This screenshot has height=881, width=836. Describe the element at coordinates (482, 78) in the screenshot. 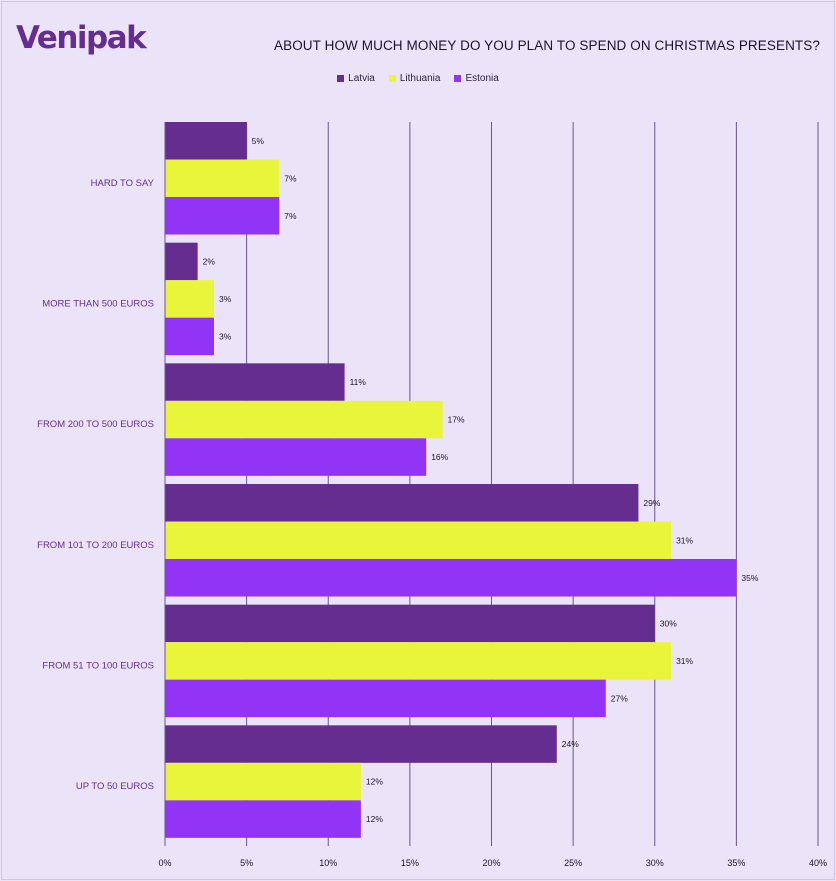

I see `legend-label-estonia: Estonia` at that location.